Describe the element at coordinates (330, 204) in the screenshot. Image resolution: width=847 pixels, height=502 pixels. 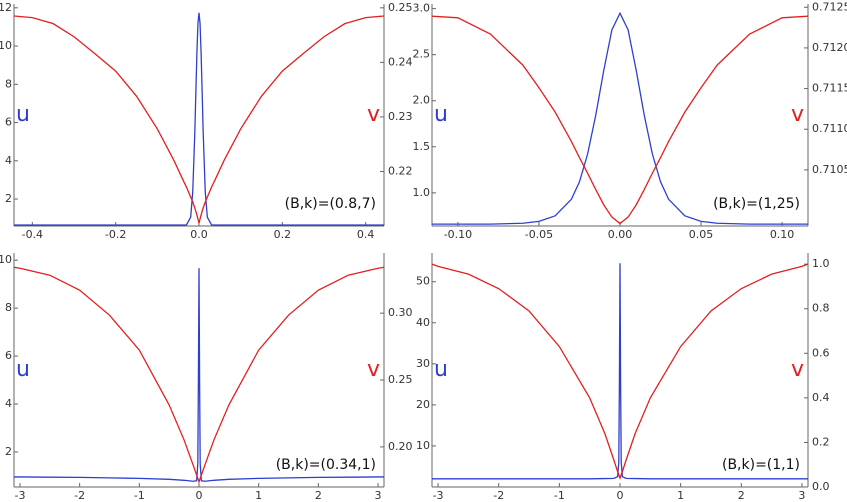
I see `annotation: (B,k)=(0.8,7)` at that location.